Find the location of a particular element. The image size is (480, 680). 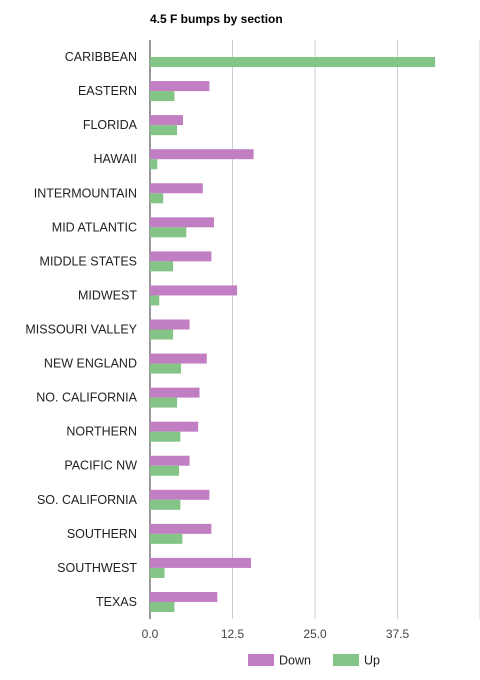

category-label: EASTERN is located at coordinates (107, 91).